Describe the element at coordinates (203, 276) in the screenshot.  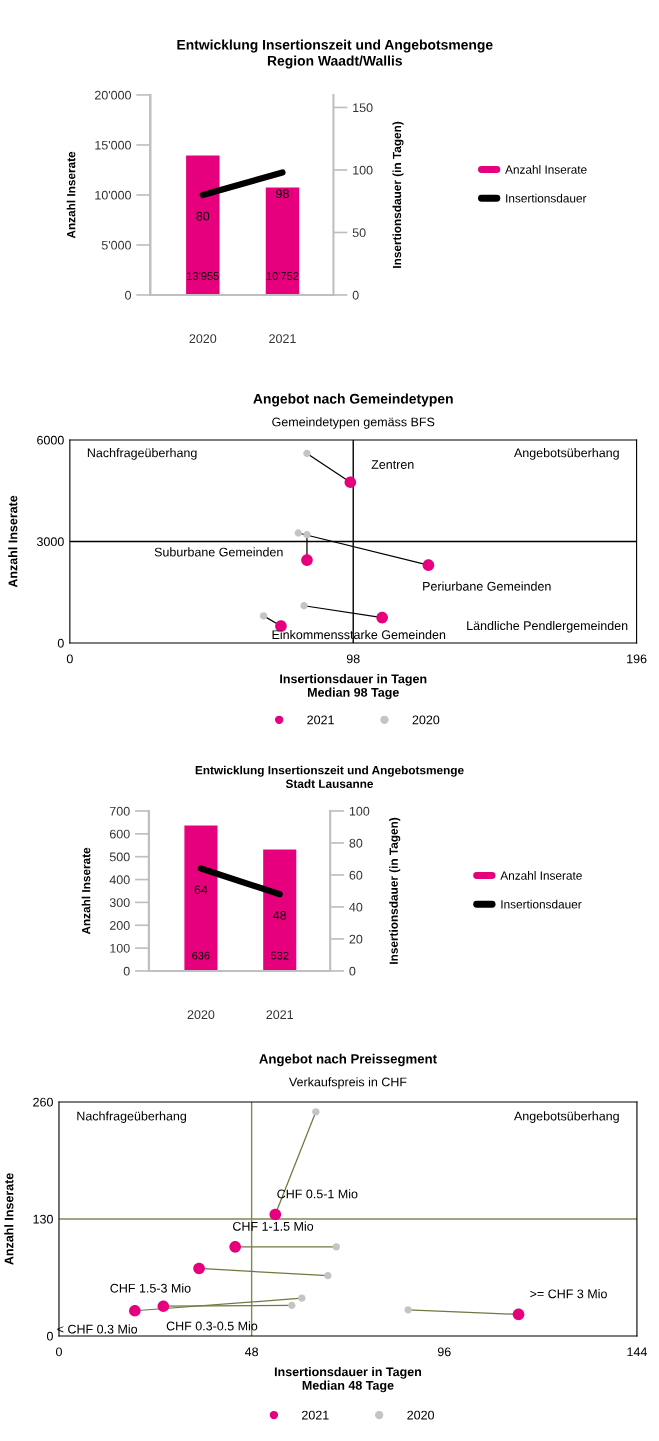
I see `data-label: 13'955` at that location.